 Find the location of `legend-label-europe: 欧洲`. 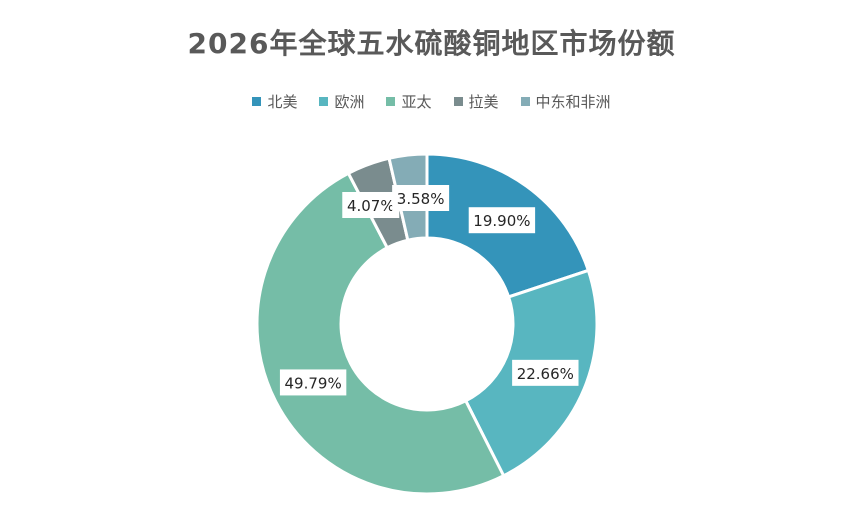

legend-label-europe: 欧洲 is located at coordinates (349, 102).